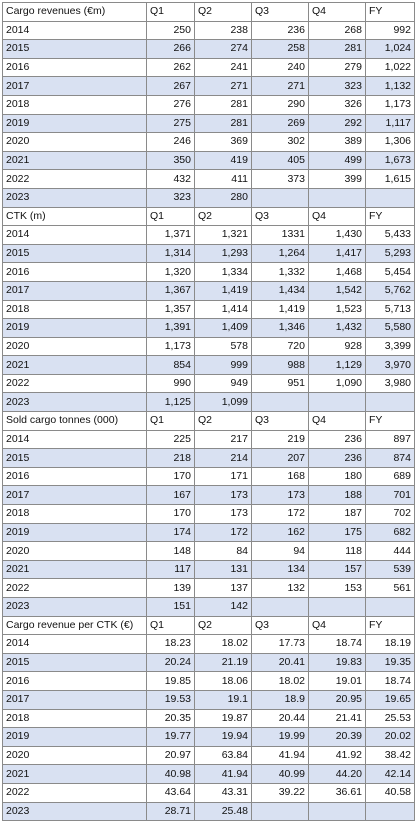  I want to click on value-cell: 38.42, so click(390, 755).